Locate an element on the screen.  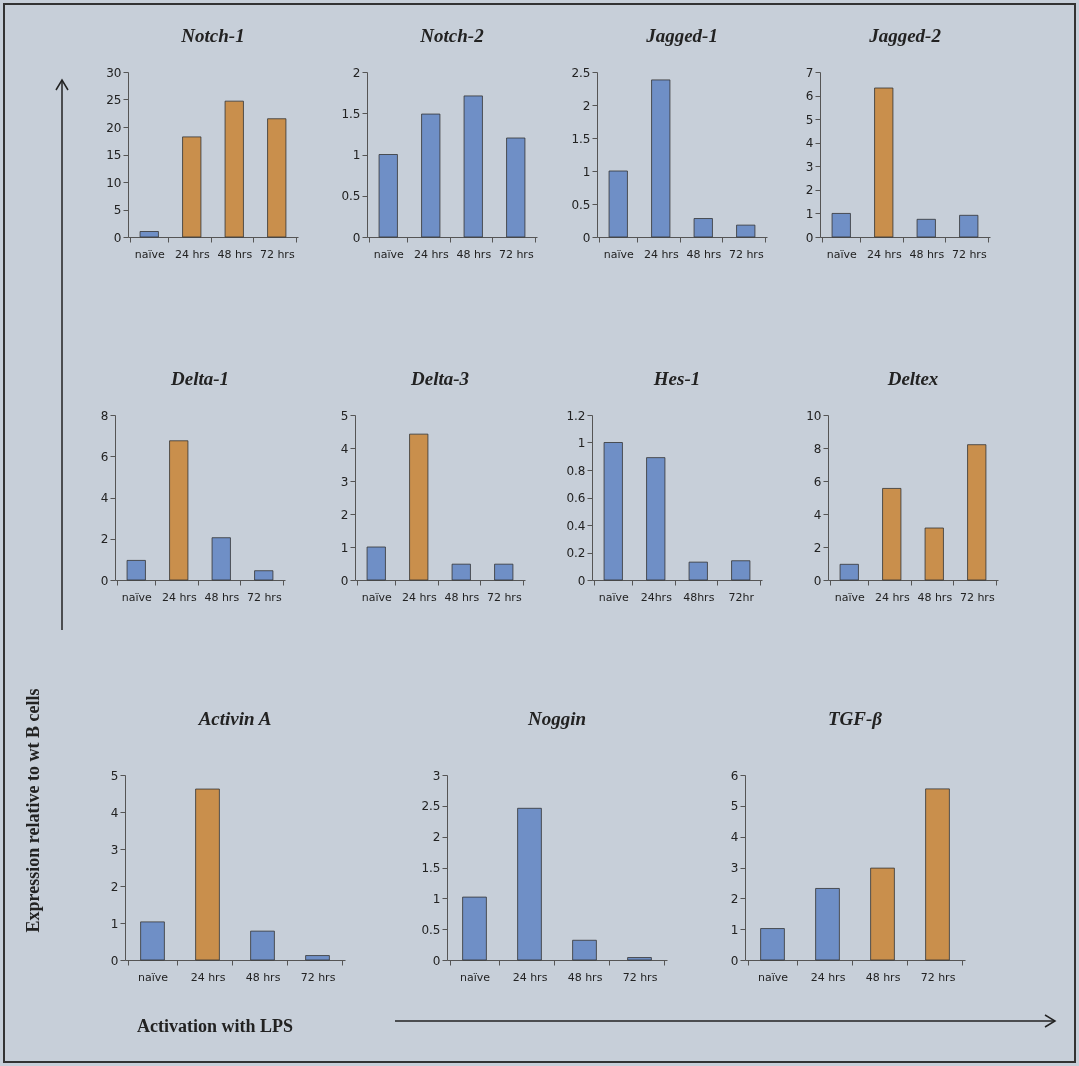
chart-title: TGF-β is located at coordinates (855, 718).